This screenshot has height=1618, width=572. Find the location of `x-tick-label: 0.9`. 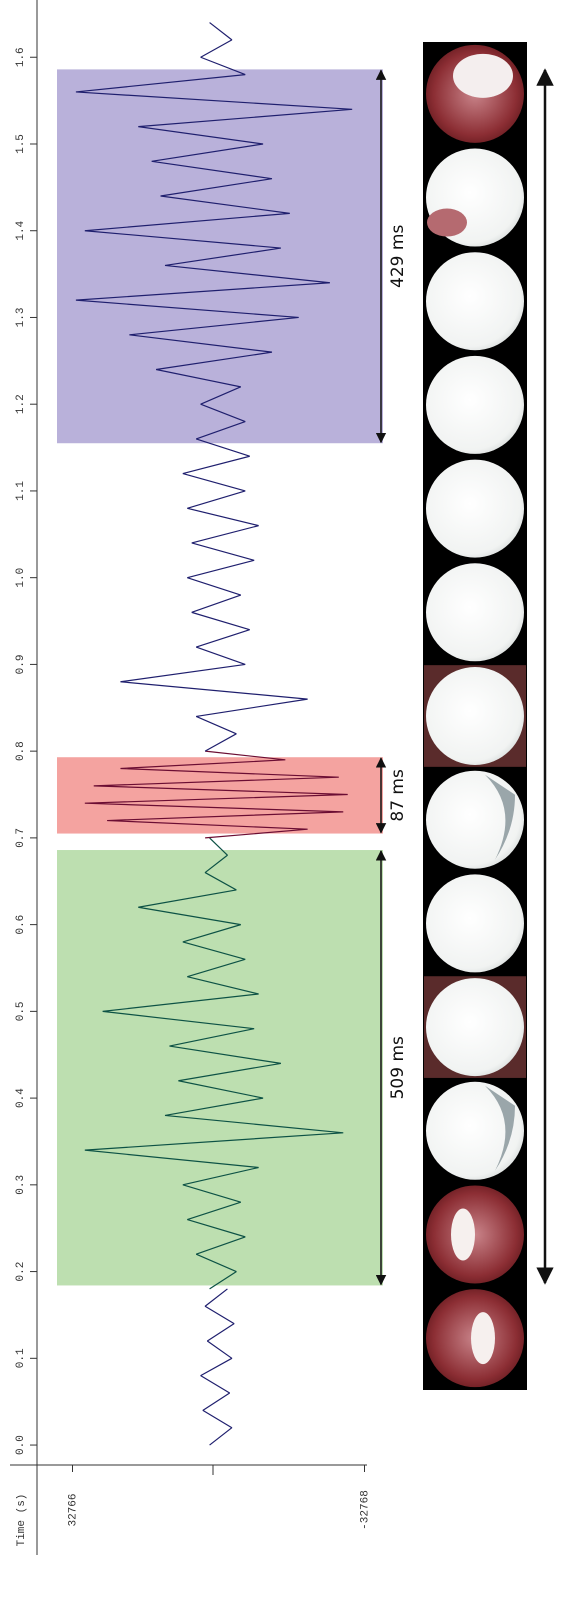

x-tick-label: 0.9 is located at coordinates (21, 665).